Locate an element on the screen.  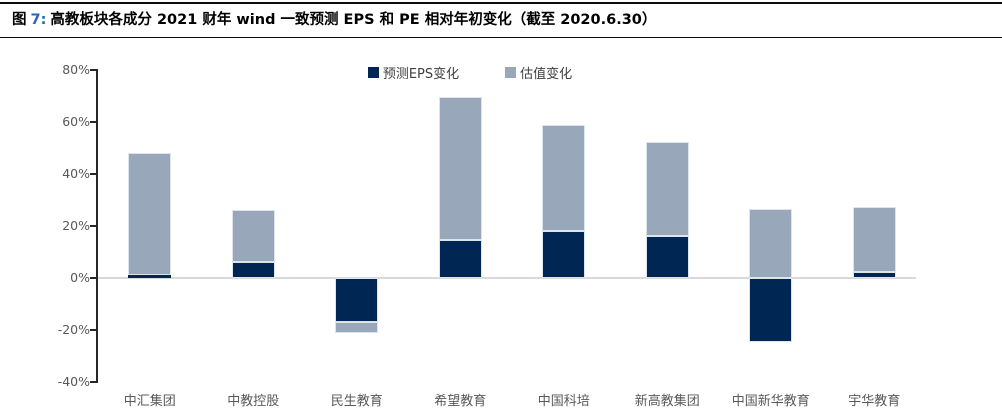
zero-gridline is located at coordinates (507, 278).